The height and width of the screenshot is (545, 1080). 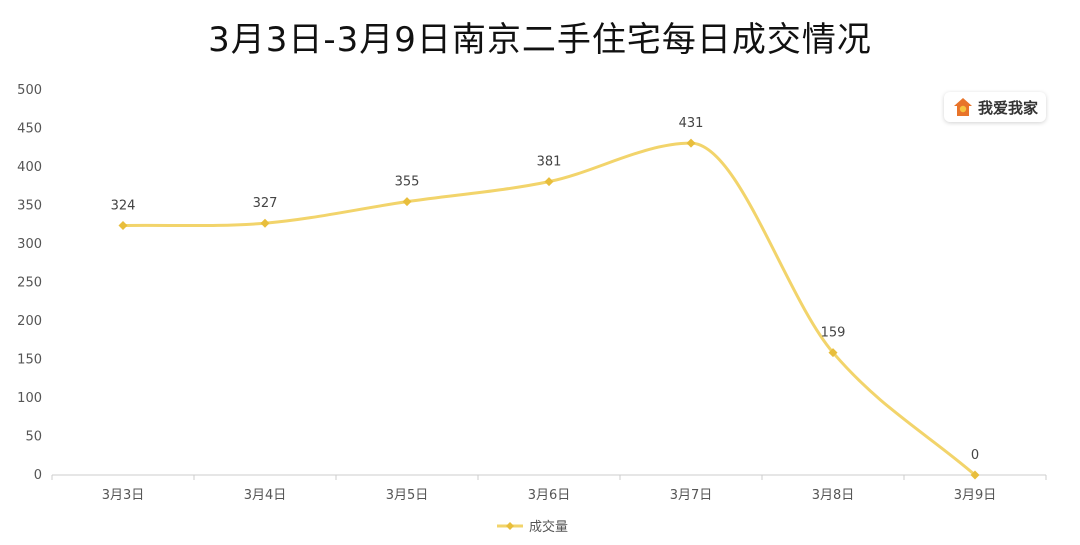 What do you see at coordinates (833, 495) in the screenshot?
I see `x-tick-label: 3月8日` at bounding box center [833, 495].